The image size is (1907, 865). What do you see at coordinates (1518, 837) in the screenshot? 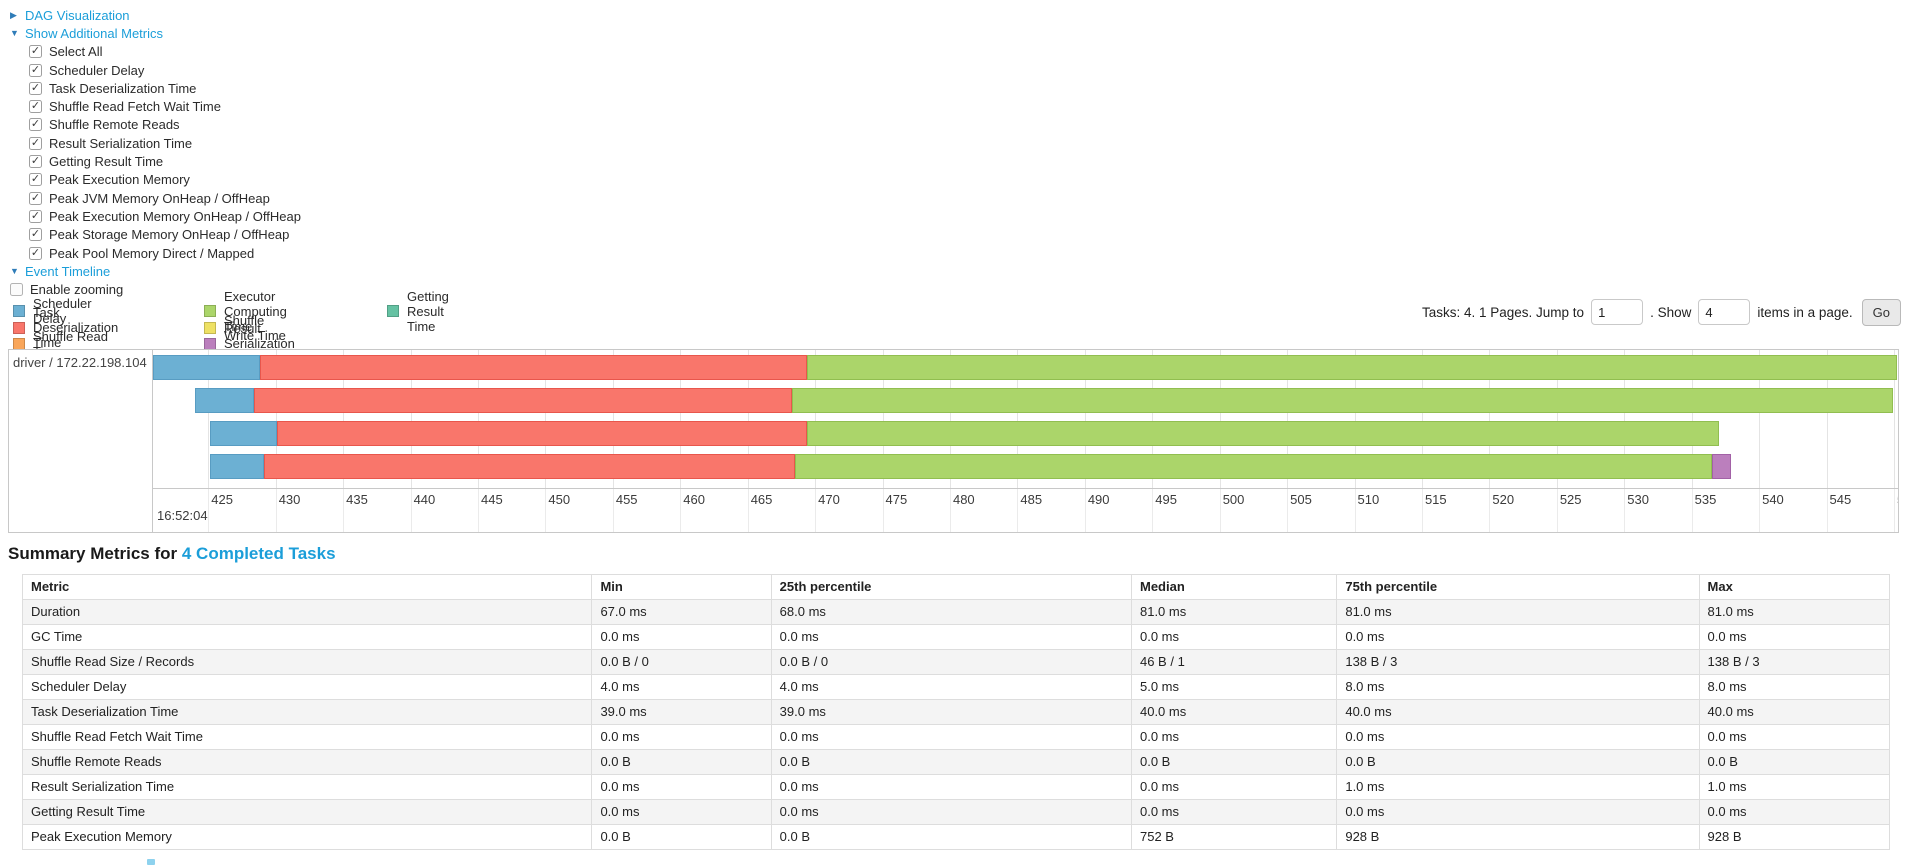
I see `metric-value-cell: 928 B` at bounding box center [1518, 837].